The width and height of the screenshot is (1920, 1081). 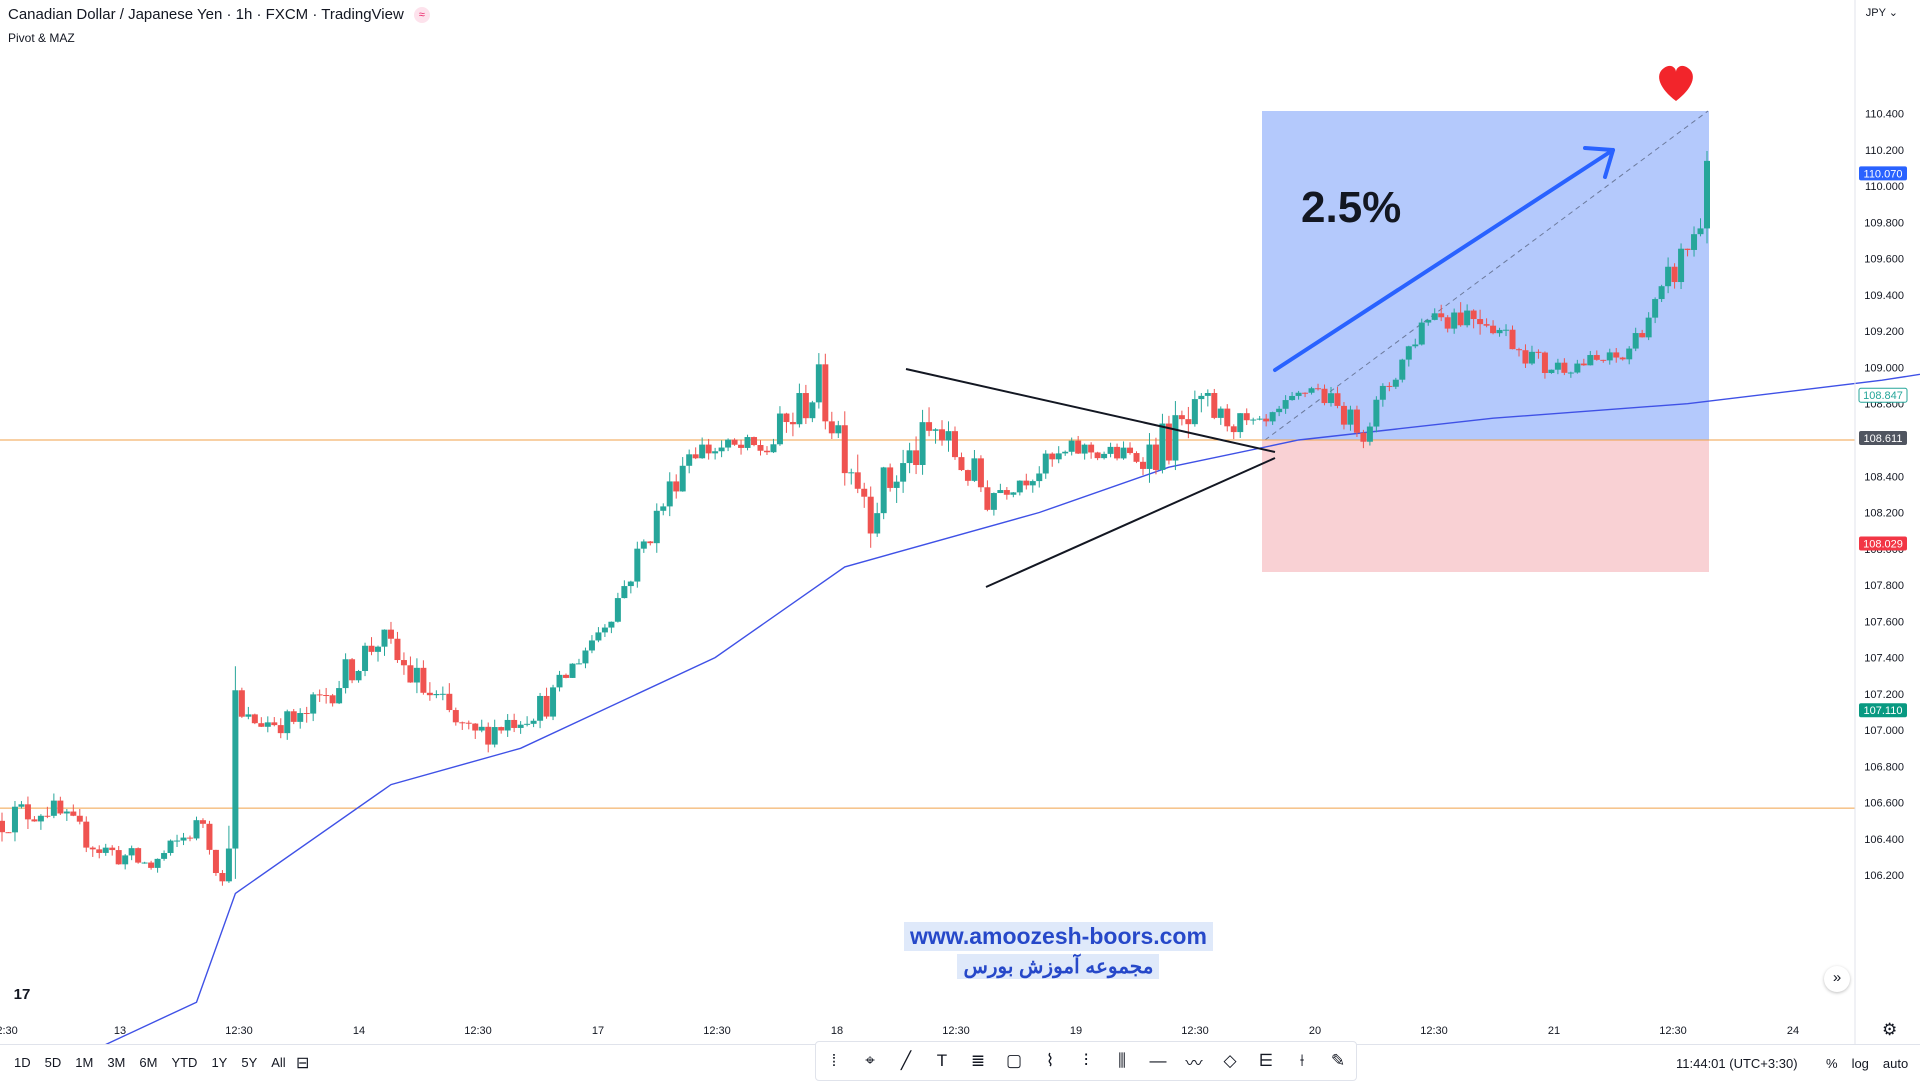 What do you see at coordinates (1194, 1063) in the screenshot?
I see `path-icon: 〰` at bounding box center [1194, 1063].